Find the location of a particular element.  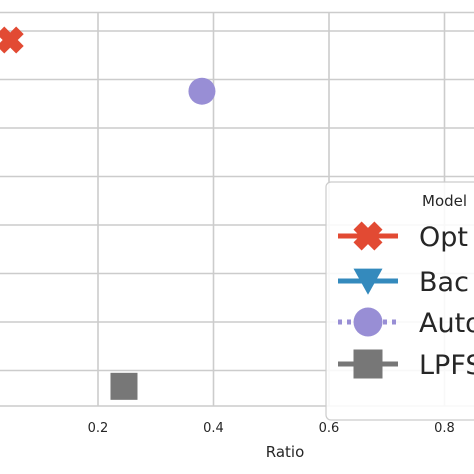

legend-label: Bac is located at coordinates (444, 282).